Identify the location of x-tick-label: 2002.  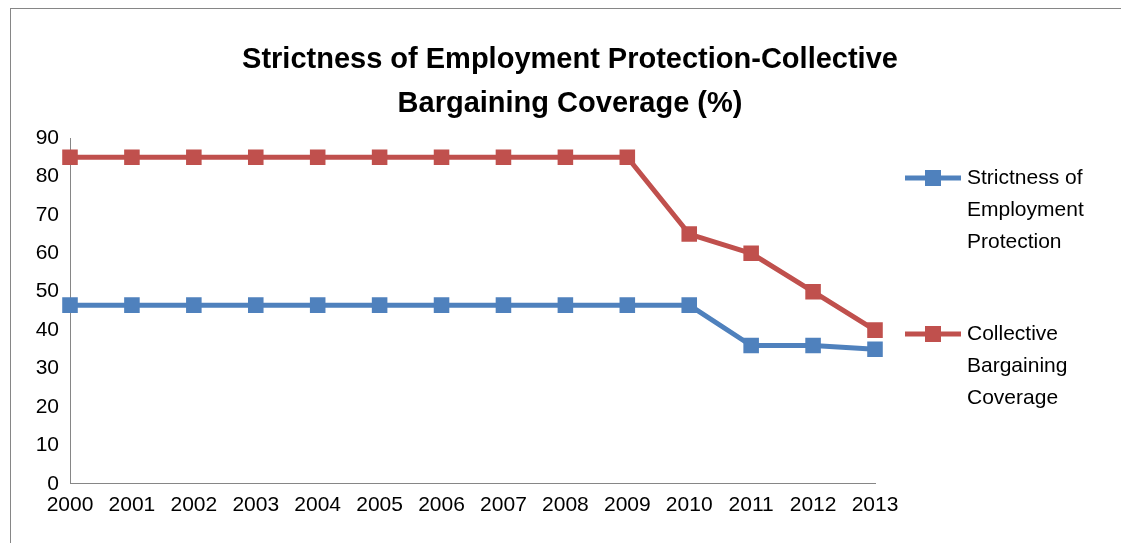
(194, 504).